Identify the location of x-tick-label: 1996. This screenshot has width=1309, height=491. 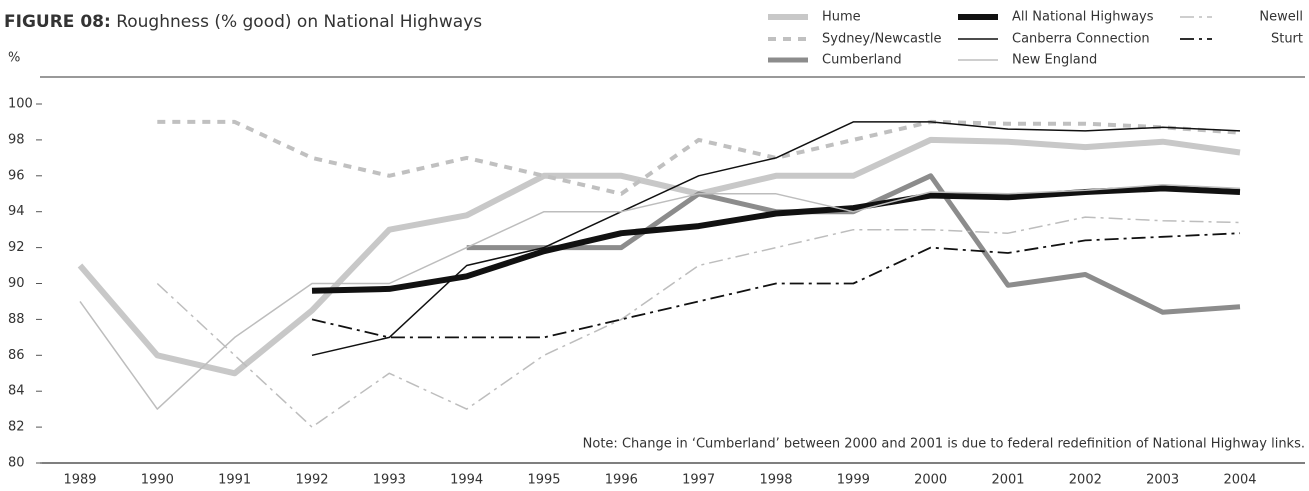
(621, 480).